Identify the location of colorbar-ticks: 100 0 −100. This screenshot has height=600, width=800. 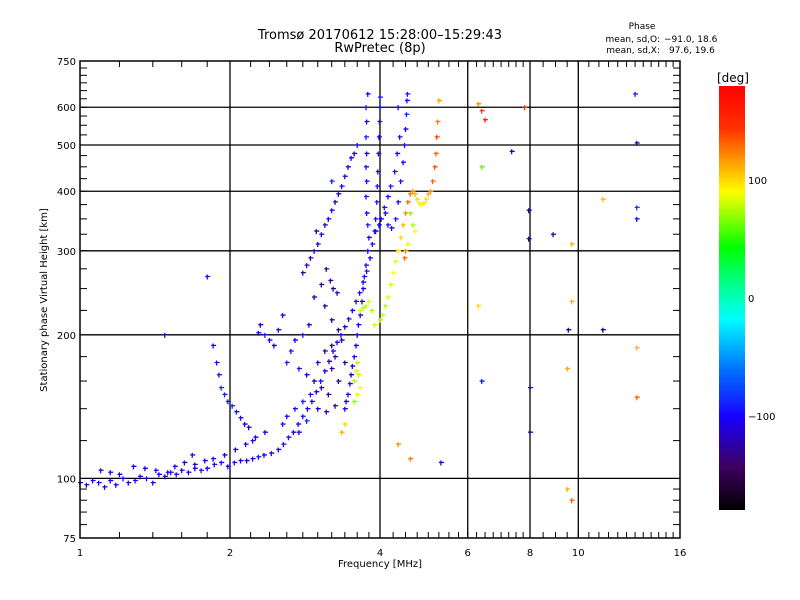
(761, 299).